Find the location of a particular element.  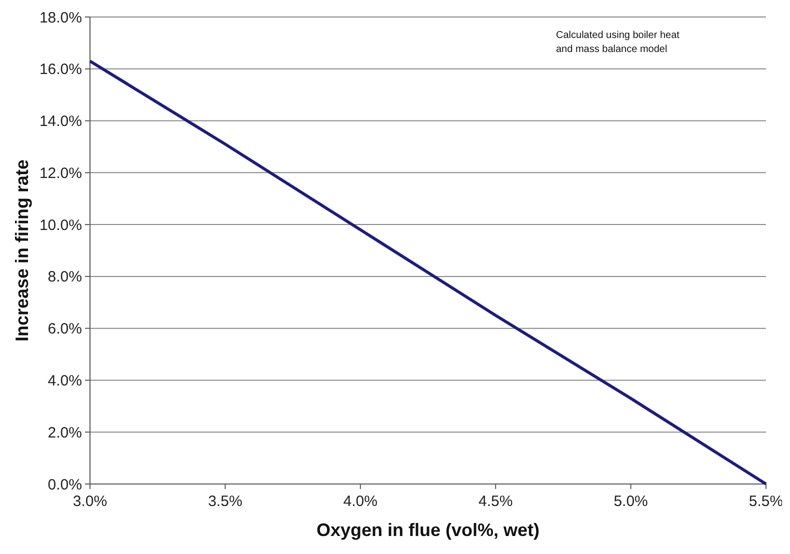

y-tick-label: 12.0% is located at coordinates (60, 173).